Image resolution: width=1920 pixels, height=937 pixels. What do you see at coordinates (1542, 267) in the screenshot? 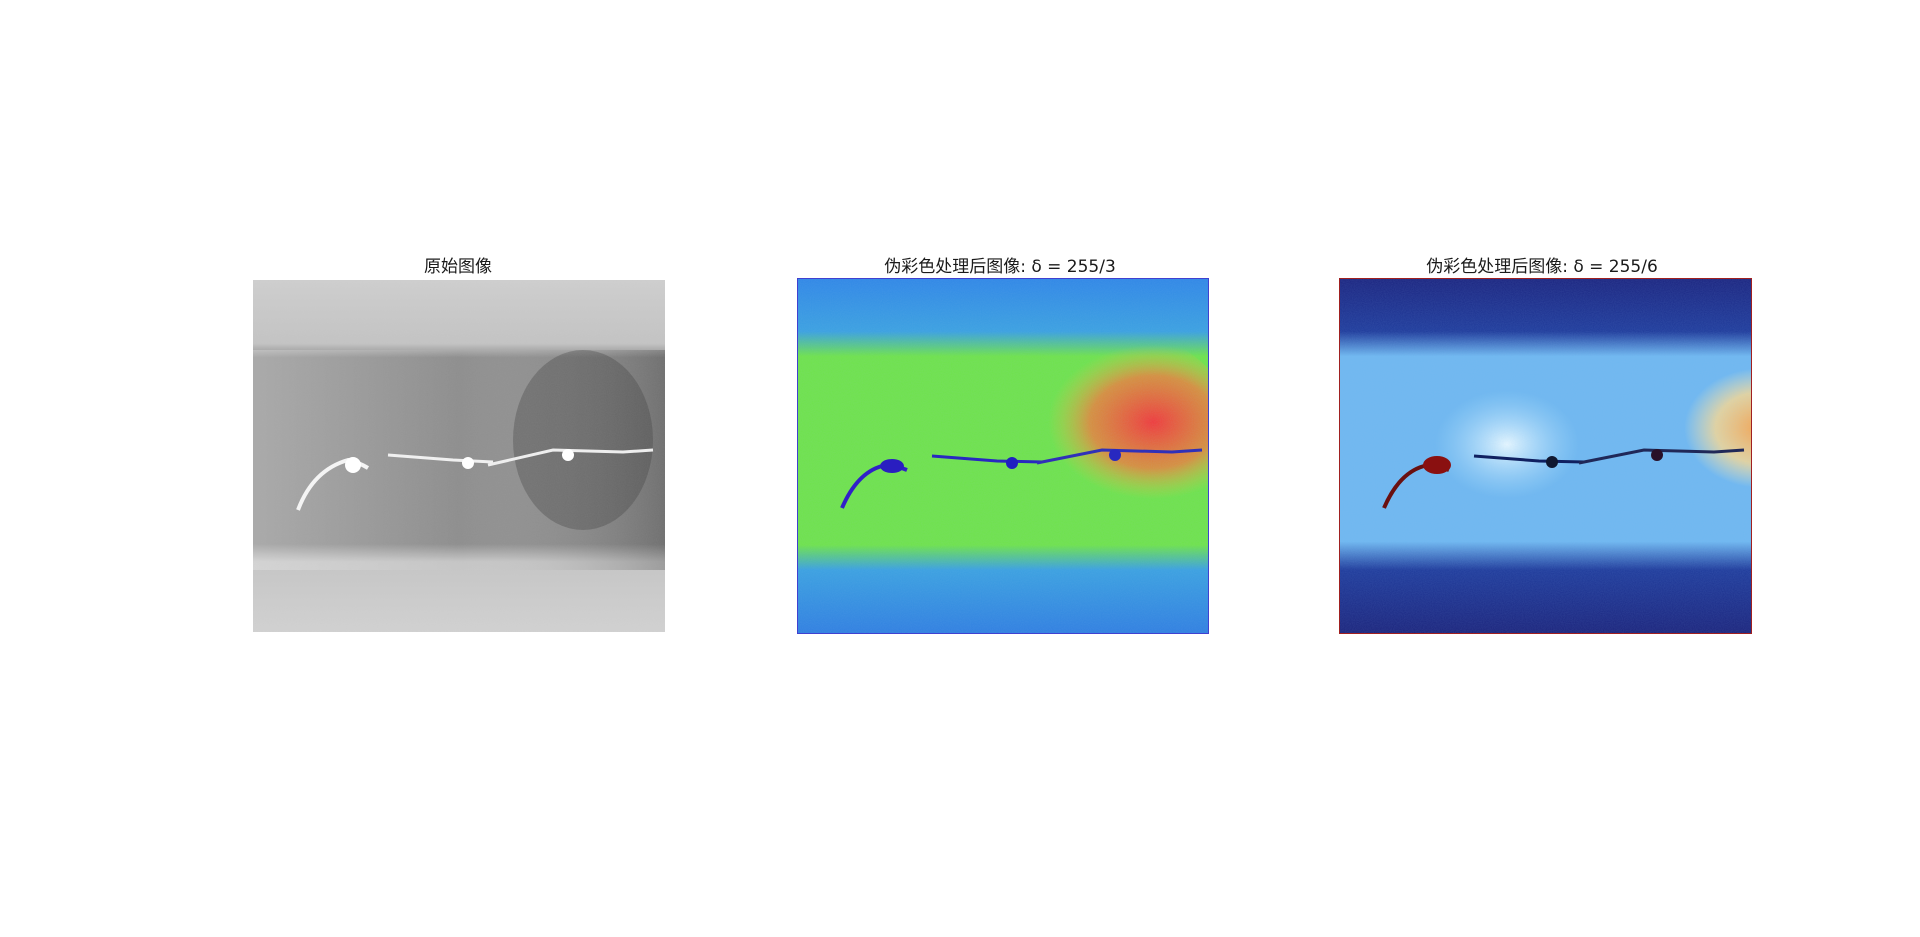
I see `panel-title-pseudocolor-6: 伪彩色处理后图像: δ = 255/6` at bounding box center [1542, 267].